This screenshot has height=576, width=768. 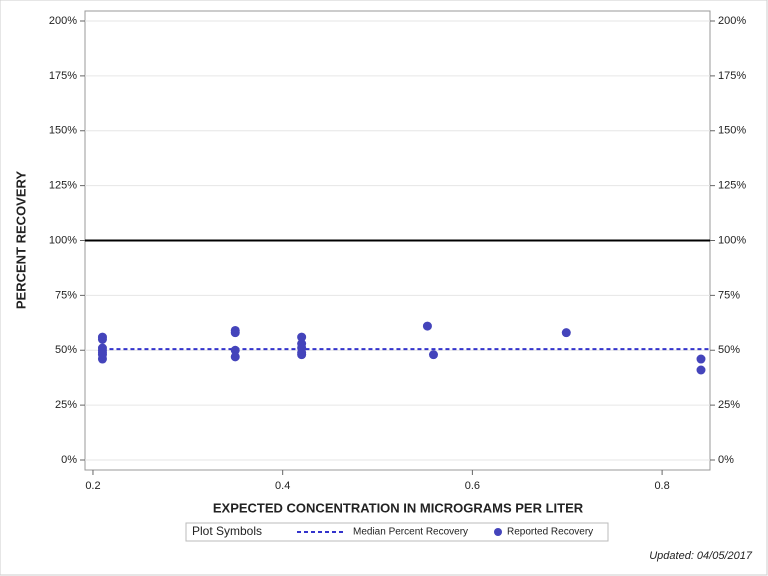 What do you see at coordinates (63, 21) in the screenshot?
I see `y-tick-label: 200%` at bounding box center [63, 21].